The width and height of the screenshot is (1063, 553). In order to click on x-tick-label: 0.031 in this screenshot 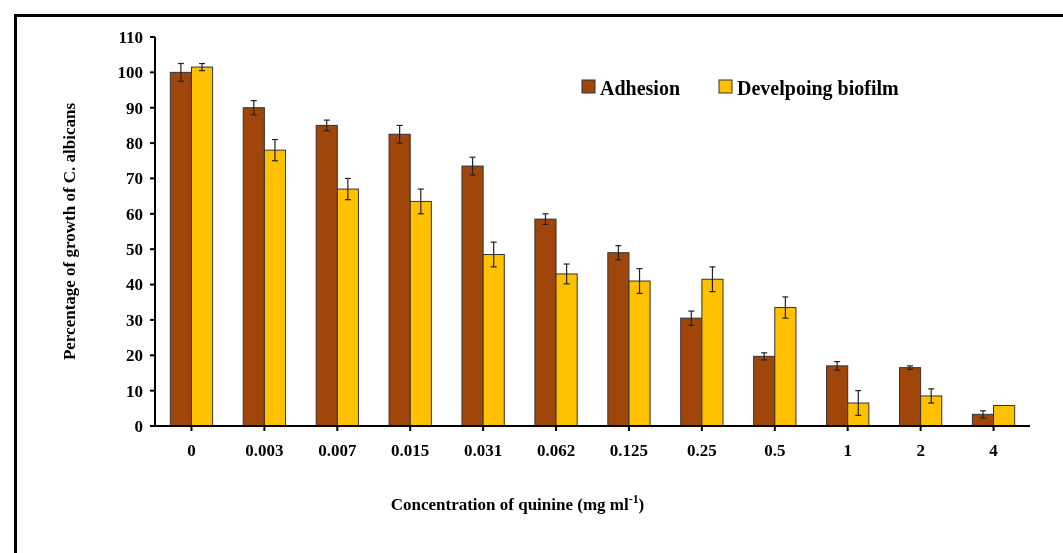, I will do `click(483, 450)`.